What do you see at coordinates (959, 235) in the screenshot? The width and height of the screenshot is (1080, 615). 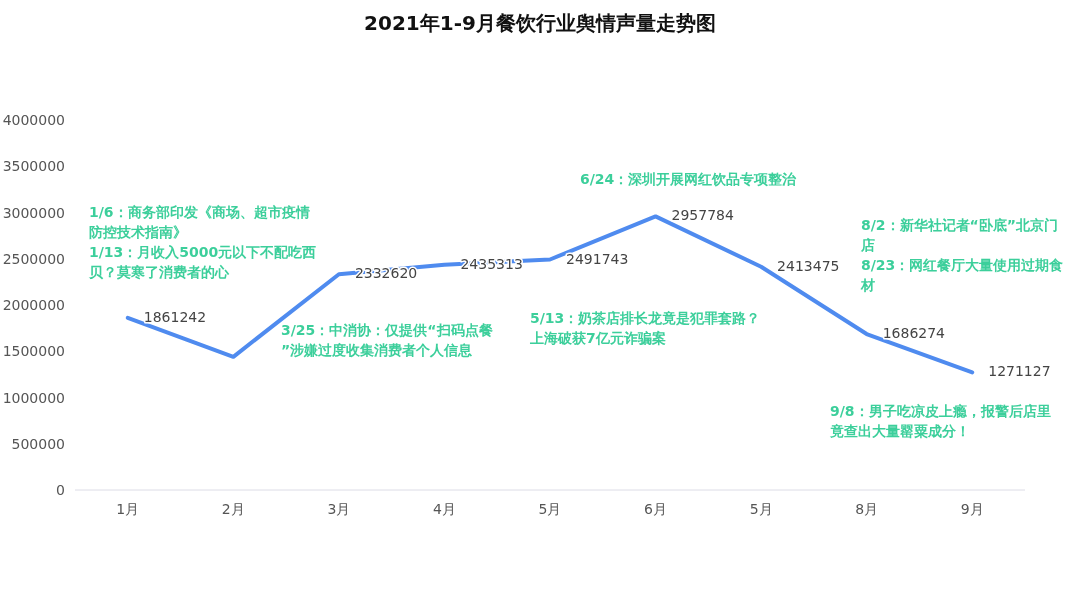 I see `annotation: 8/2：新华社记者“卧底”北京门店` at bounding box center [959, 235].